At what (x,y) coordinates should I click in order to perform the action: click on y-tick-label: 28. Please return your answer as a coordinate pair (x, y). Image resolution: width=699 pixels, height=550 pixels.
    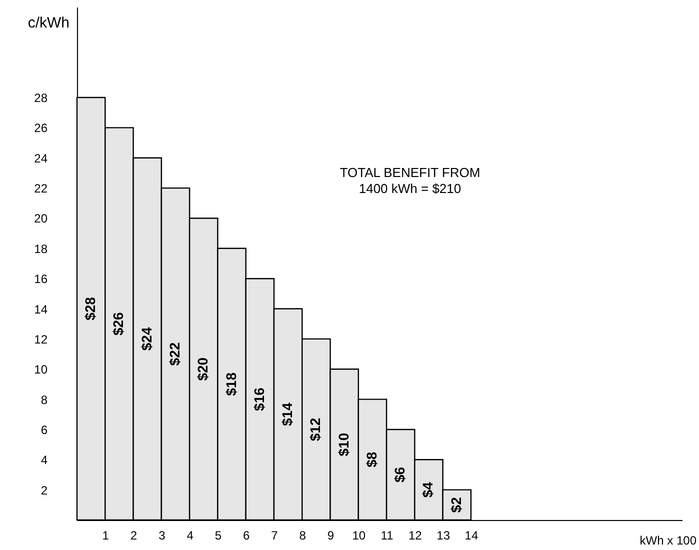
    Looking at the image, I should click on (41, 98).